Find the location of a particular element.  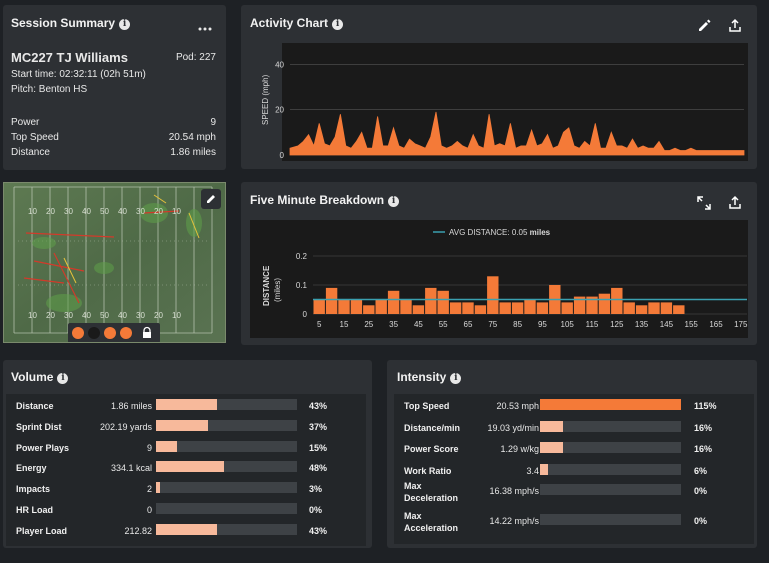

metric-label-line: Acceleration is located at coordinates (431, 528).